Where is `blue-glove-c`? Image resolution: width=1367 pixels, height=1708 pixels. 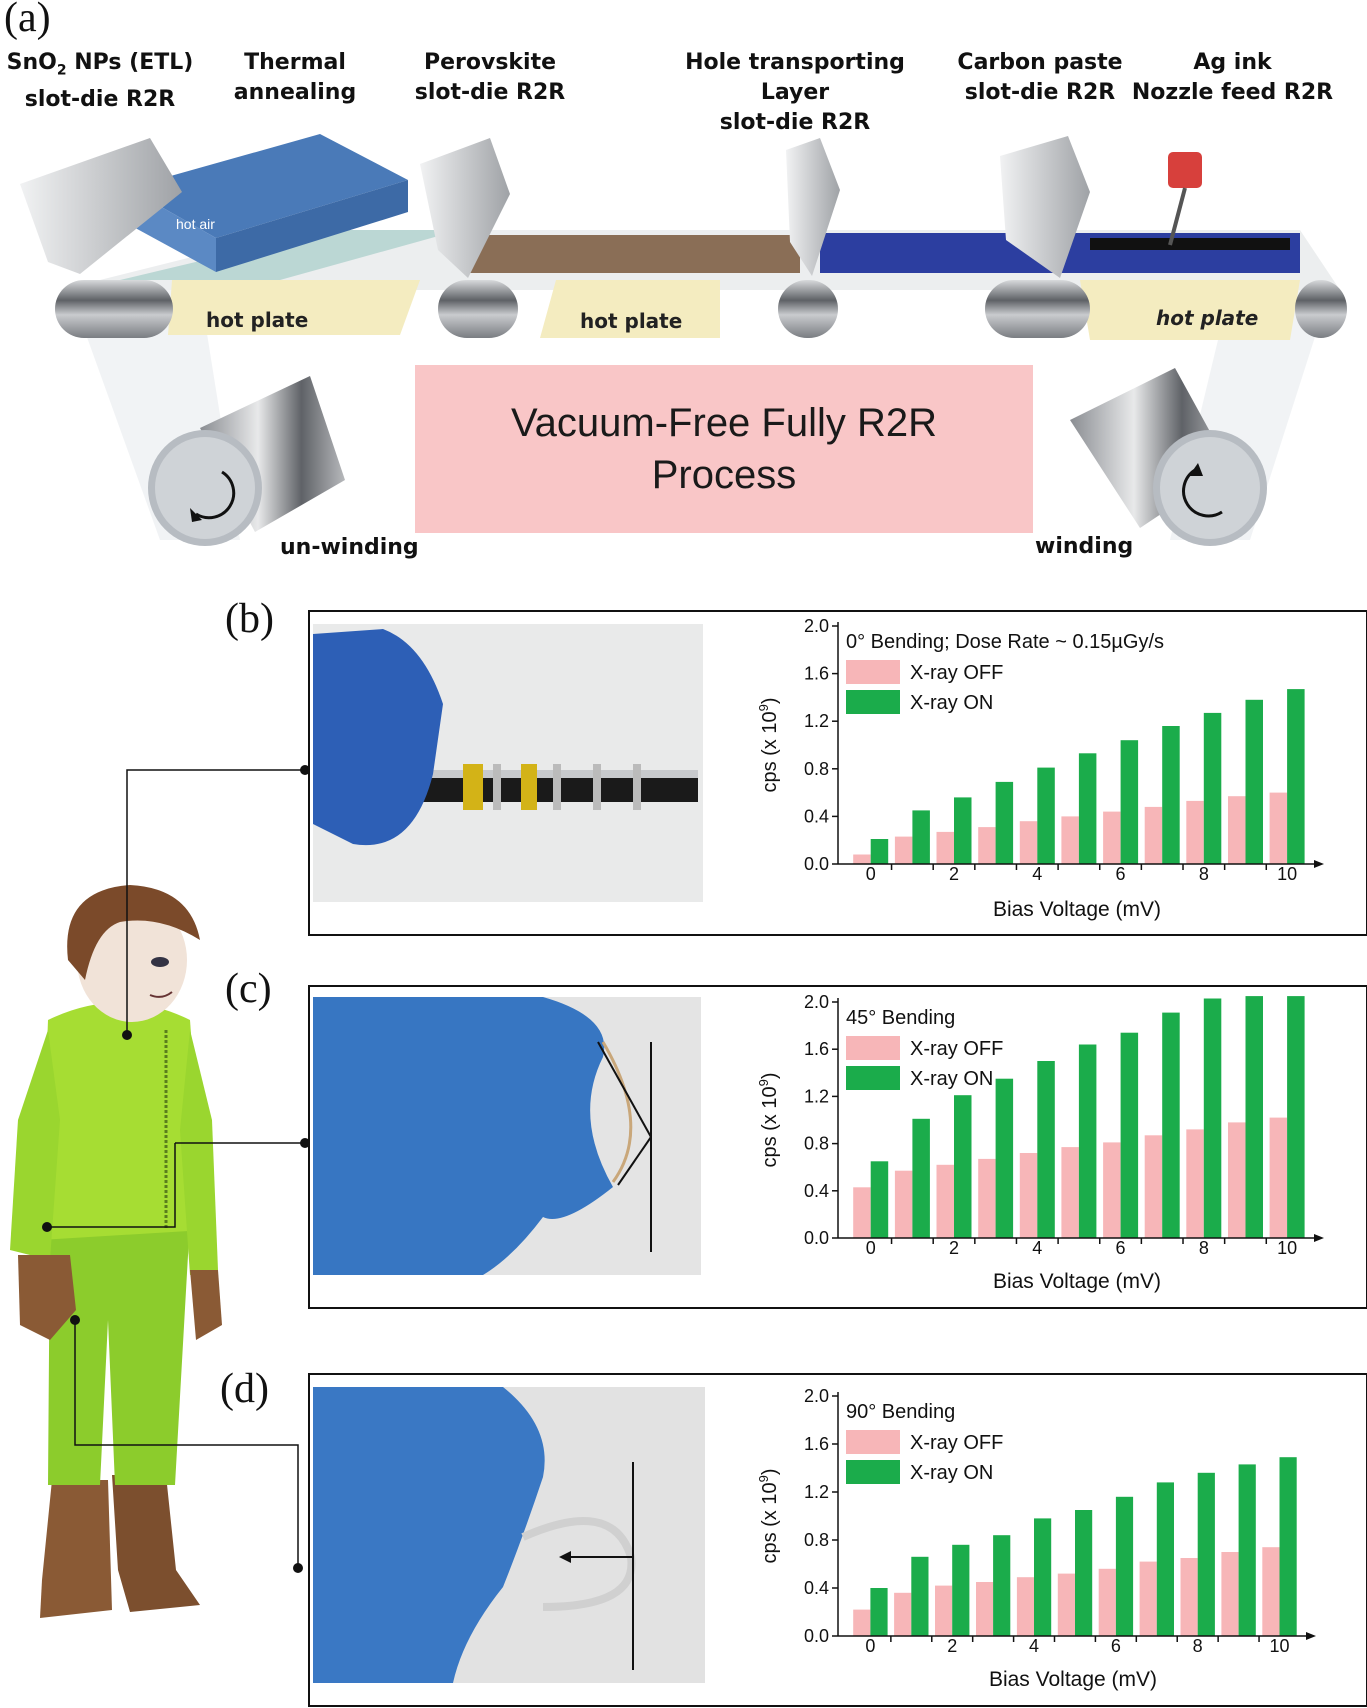
blue-glove-c is located at coordinates (463, 1136).